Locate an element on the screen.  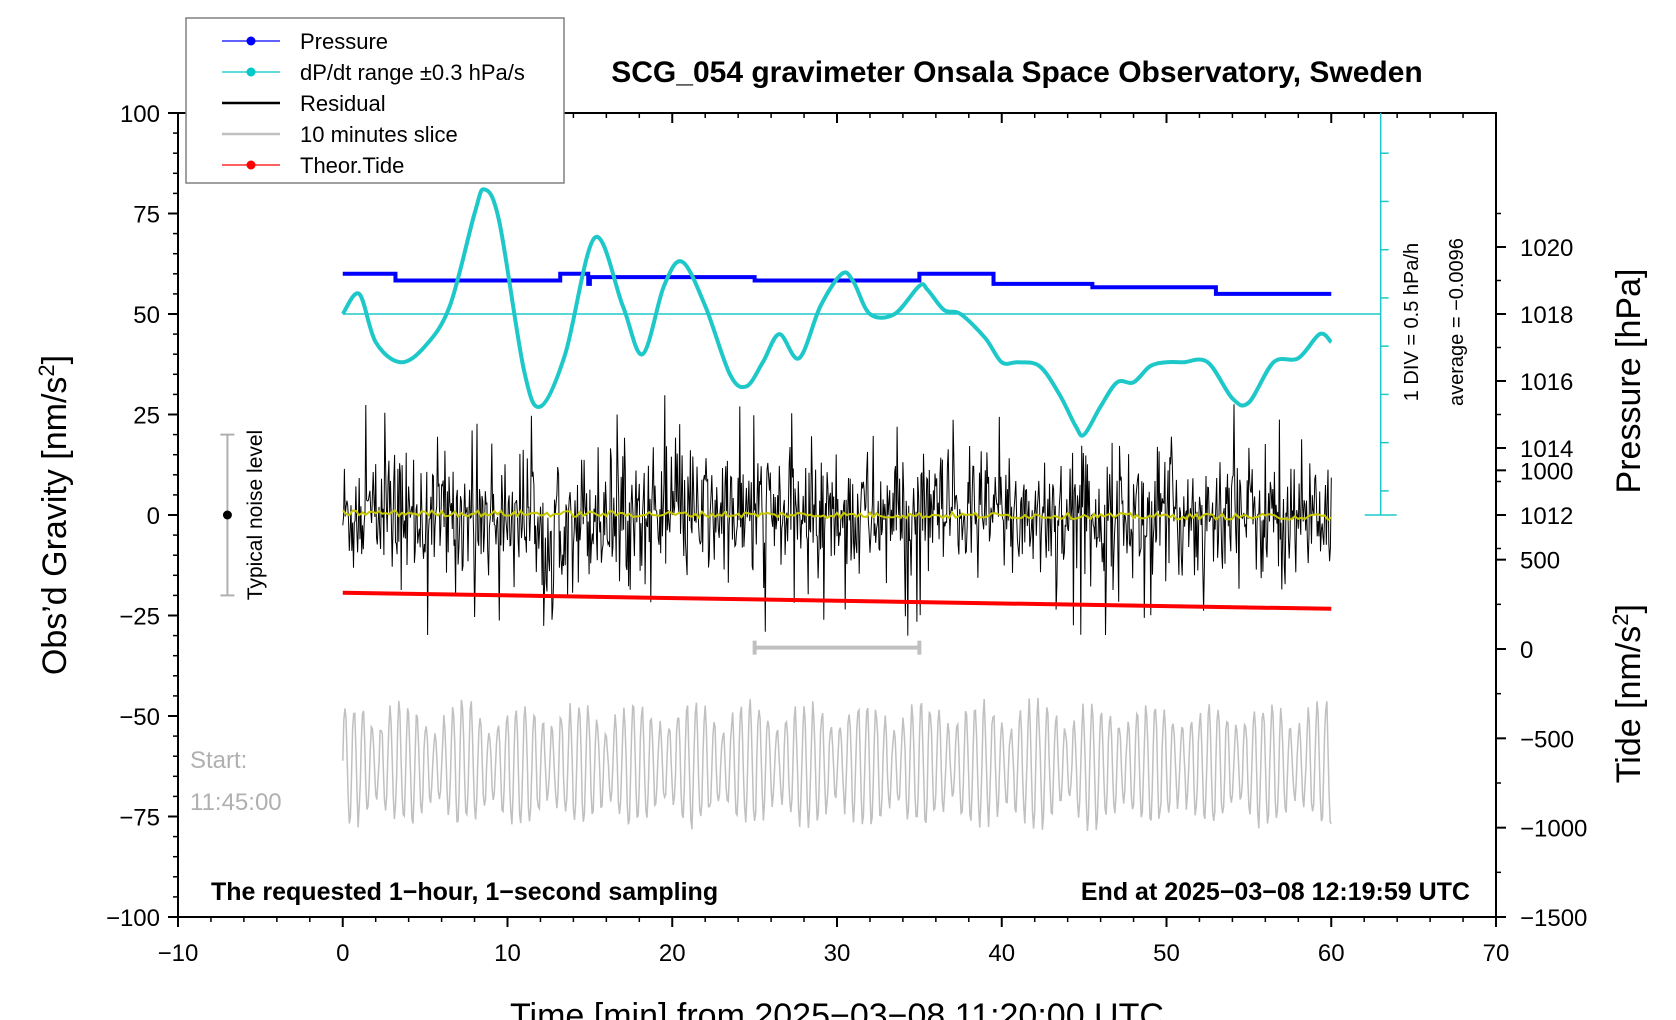
pressure-tick-label: 1014 is located at coordinates (1546, 449).